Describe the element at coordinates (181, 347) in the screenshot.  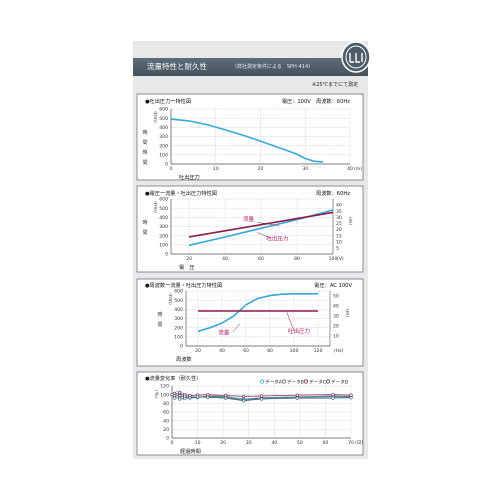
I see `y-tick-label: 0` at that location.